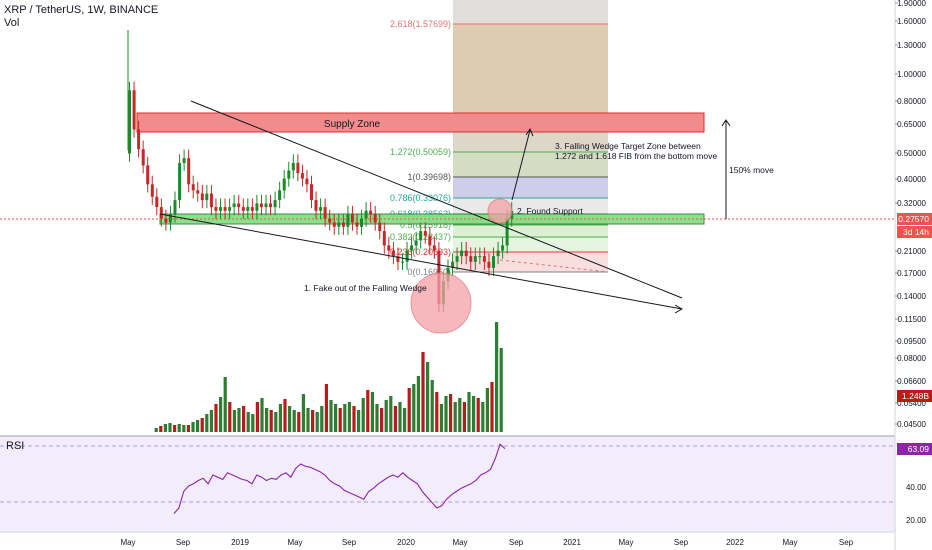 This screenshot has height=550, width=932. I want to click on volume-label: Vol, so click(12, 23).